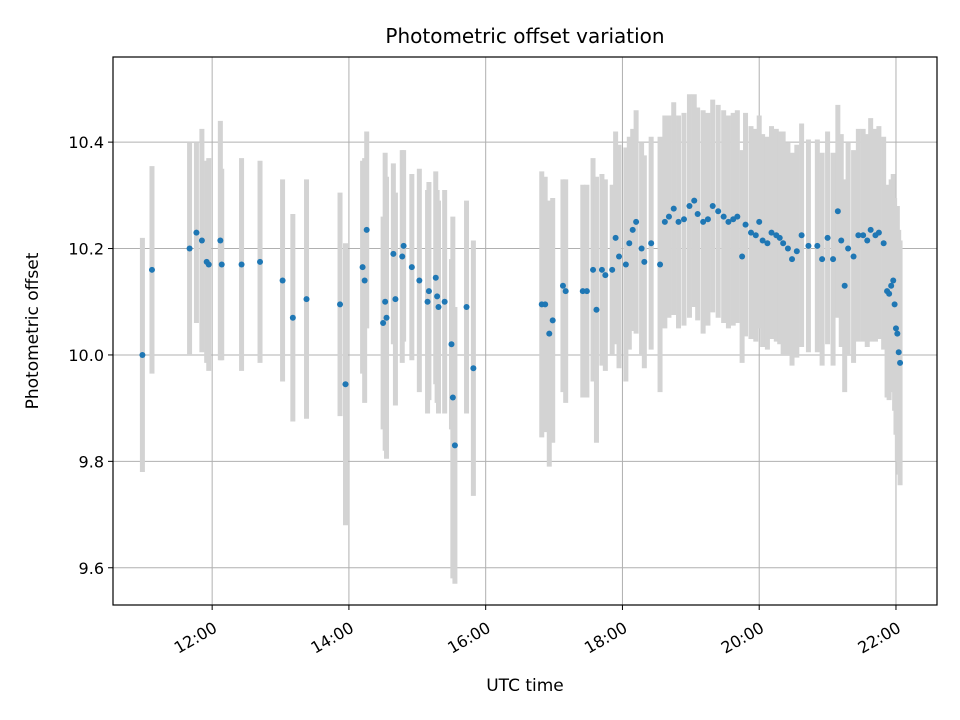  Describe the element at coordinates (86, 142) in the screenshot. I see `y-tick-label: 10.4` at that location.